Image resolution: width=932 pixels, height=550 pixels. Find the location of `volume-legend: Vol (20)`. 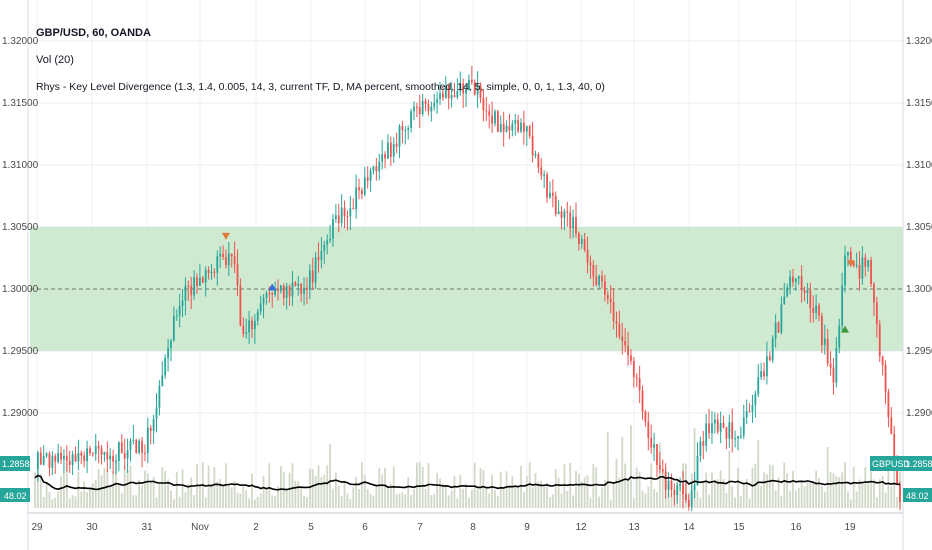

volume-legend: Vol (20) is located at coordinates (55, 60).